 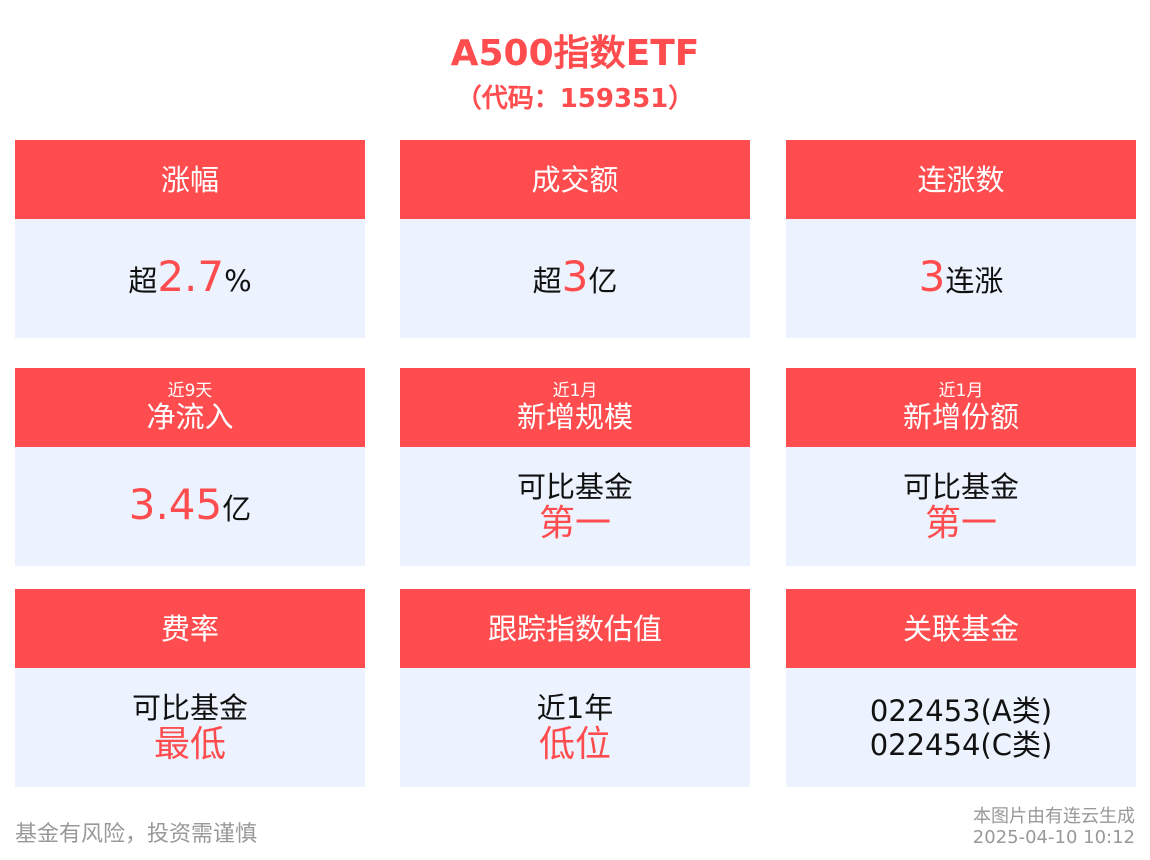 I want to click on value-line2: 低位, so click(x=574, y=744).